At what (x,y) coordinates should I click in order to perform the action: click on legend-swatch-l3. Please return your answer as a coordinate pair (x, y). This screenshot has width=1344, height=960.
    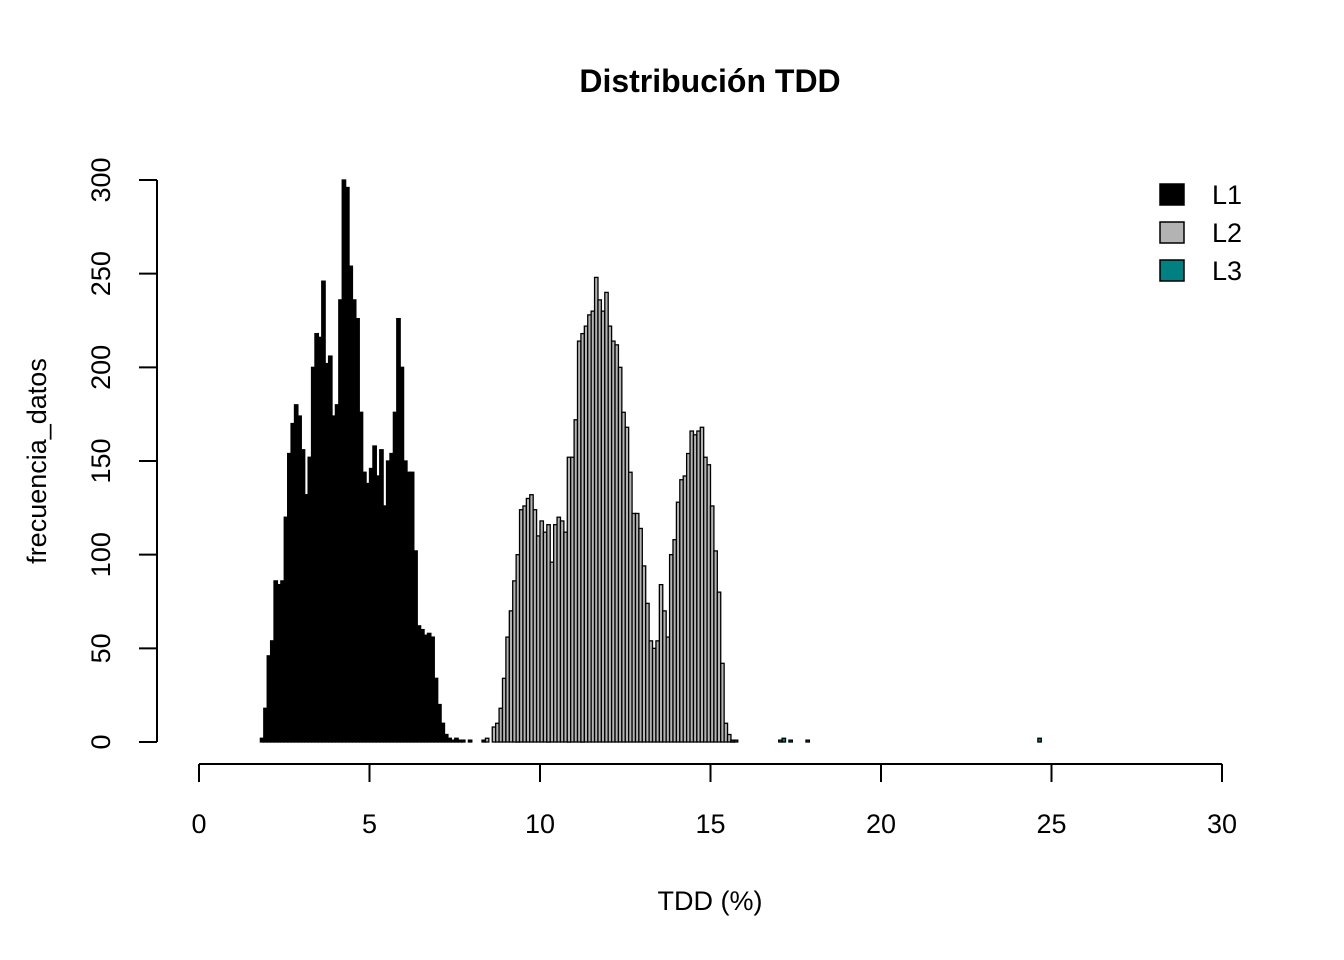
    Looking at the image, I should click on (1172, 270).